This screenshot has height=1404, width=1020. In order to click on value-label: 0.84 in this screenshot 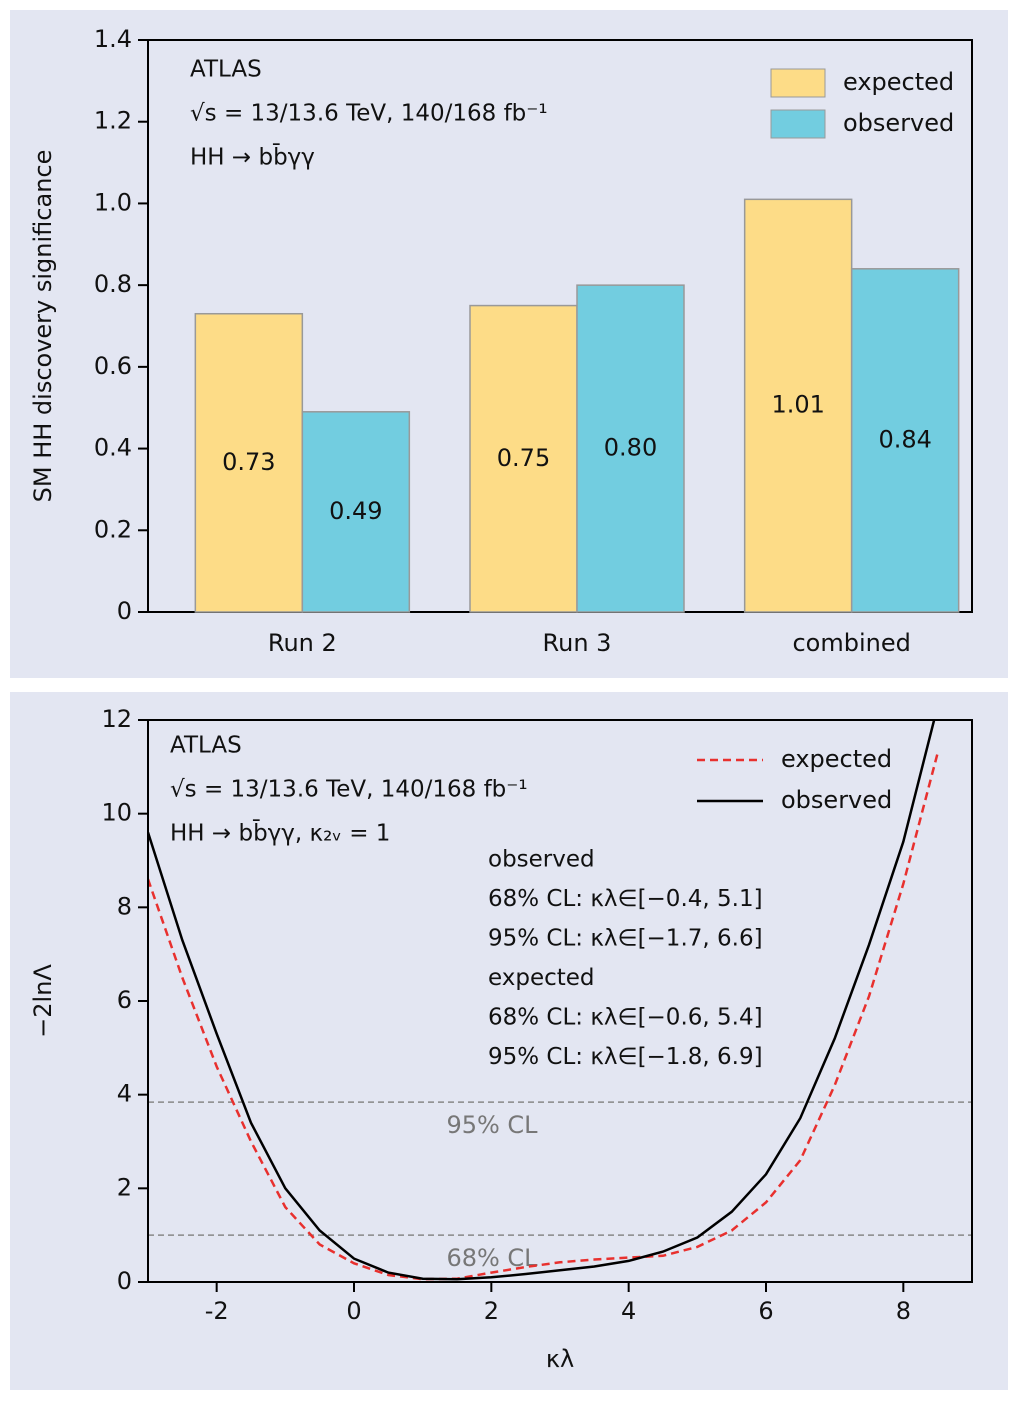, I will do `click(904, 439)`.